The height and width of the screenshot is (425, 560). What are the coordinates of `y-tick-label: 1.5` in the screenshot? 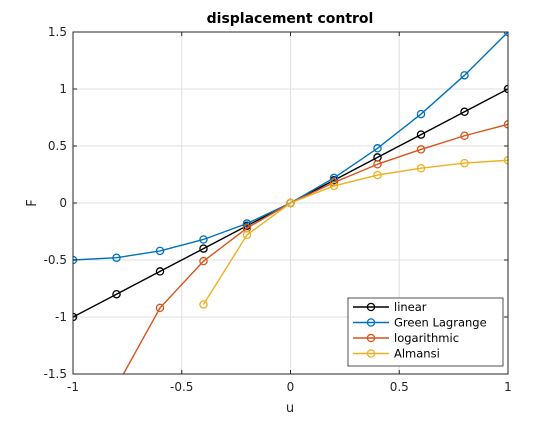 It's located at (57, 32).